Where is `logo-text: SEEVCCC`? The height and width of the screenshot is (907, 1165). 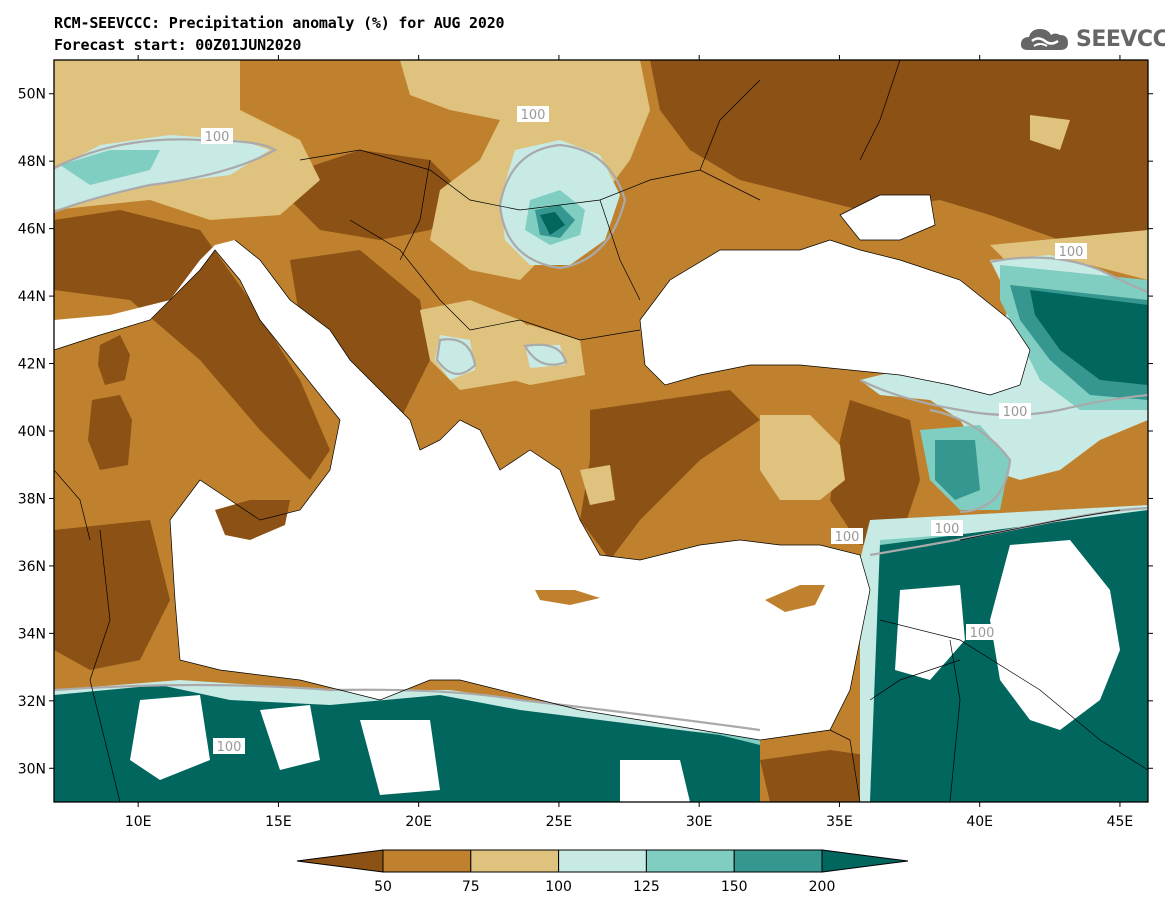
logo-text: SEEVCCC is located at coordinates (1120, 39).